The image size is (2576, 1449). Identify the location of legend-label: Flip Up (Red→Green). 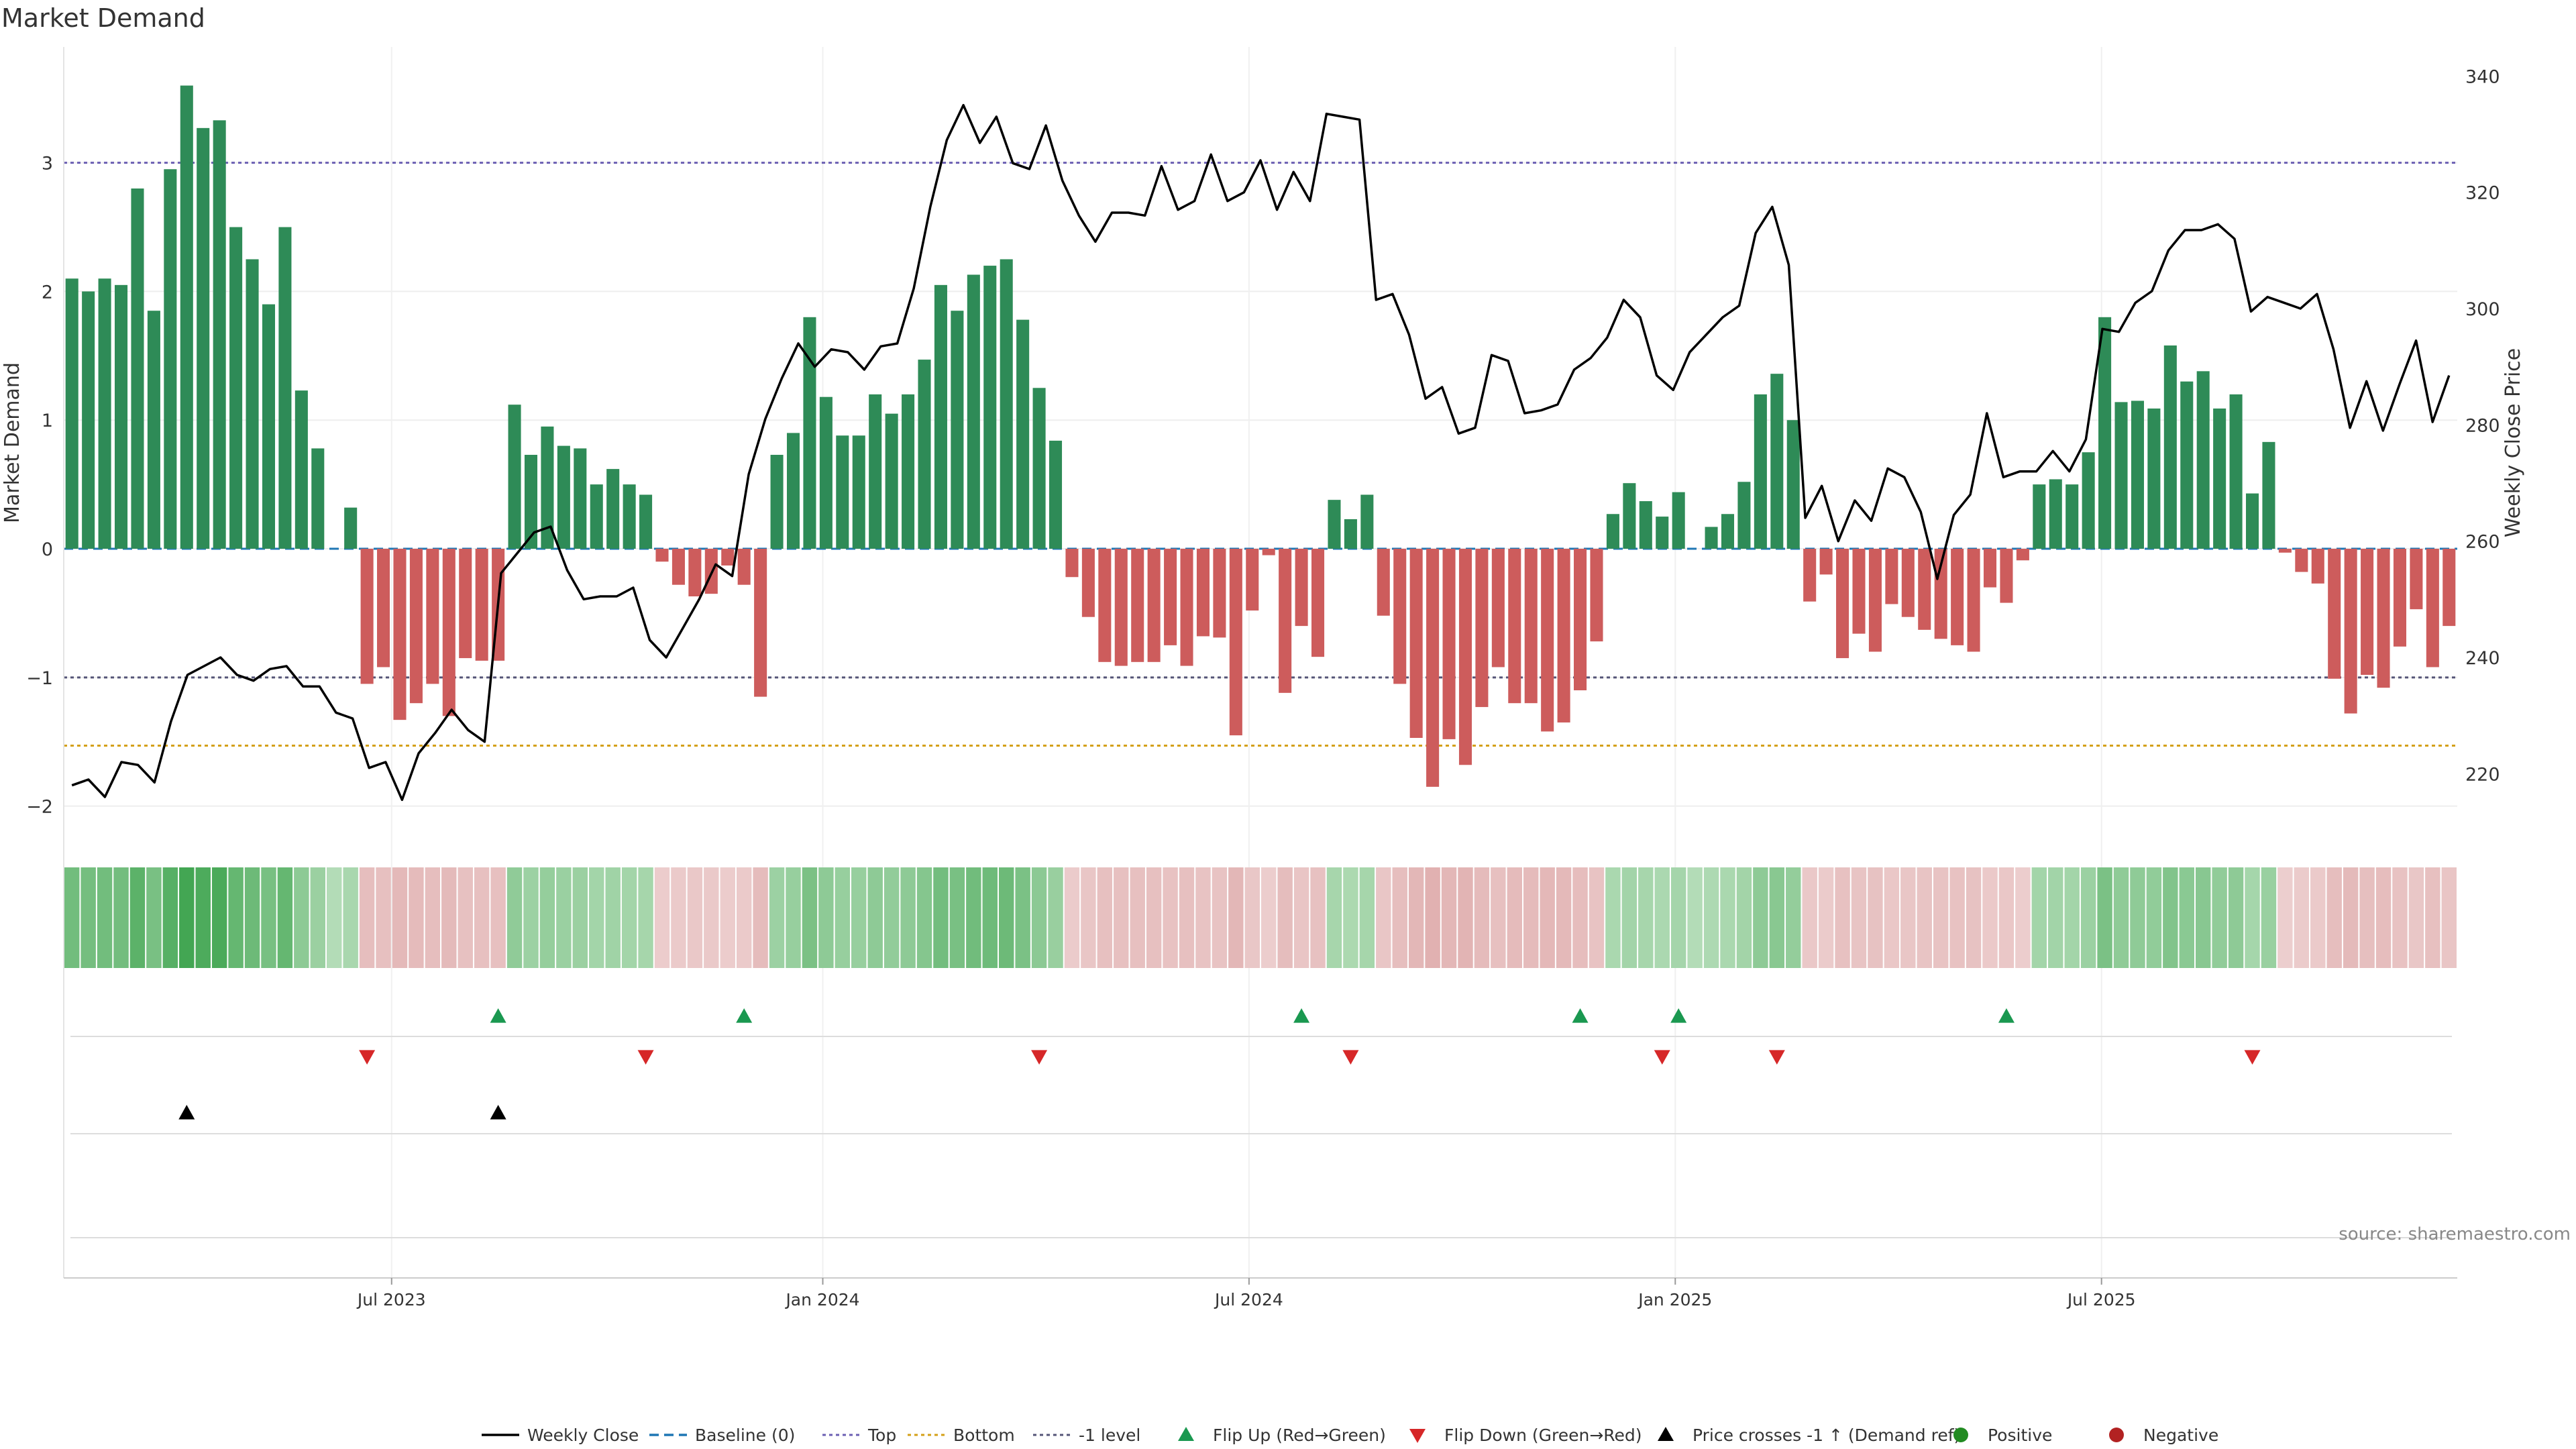
(1299, 1435).